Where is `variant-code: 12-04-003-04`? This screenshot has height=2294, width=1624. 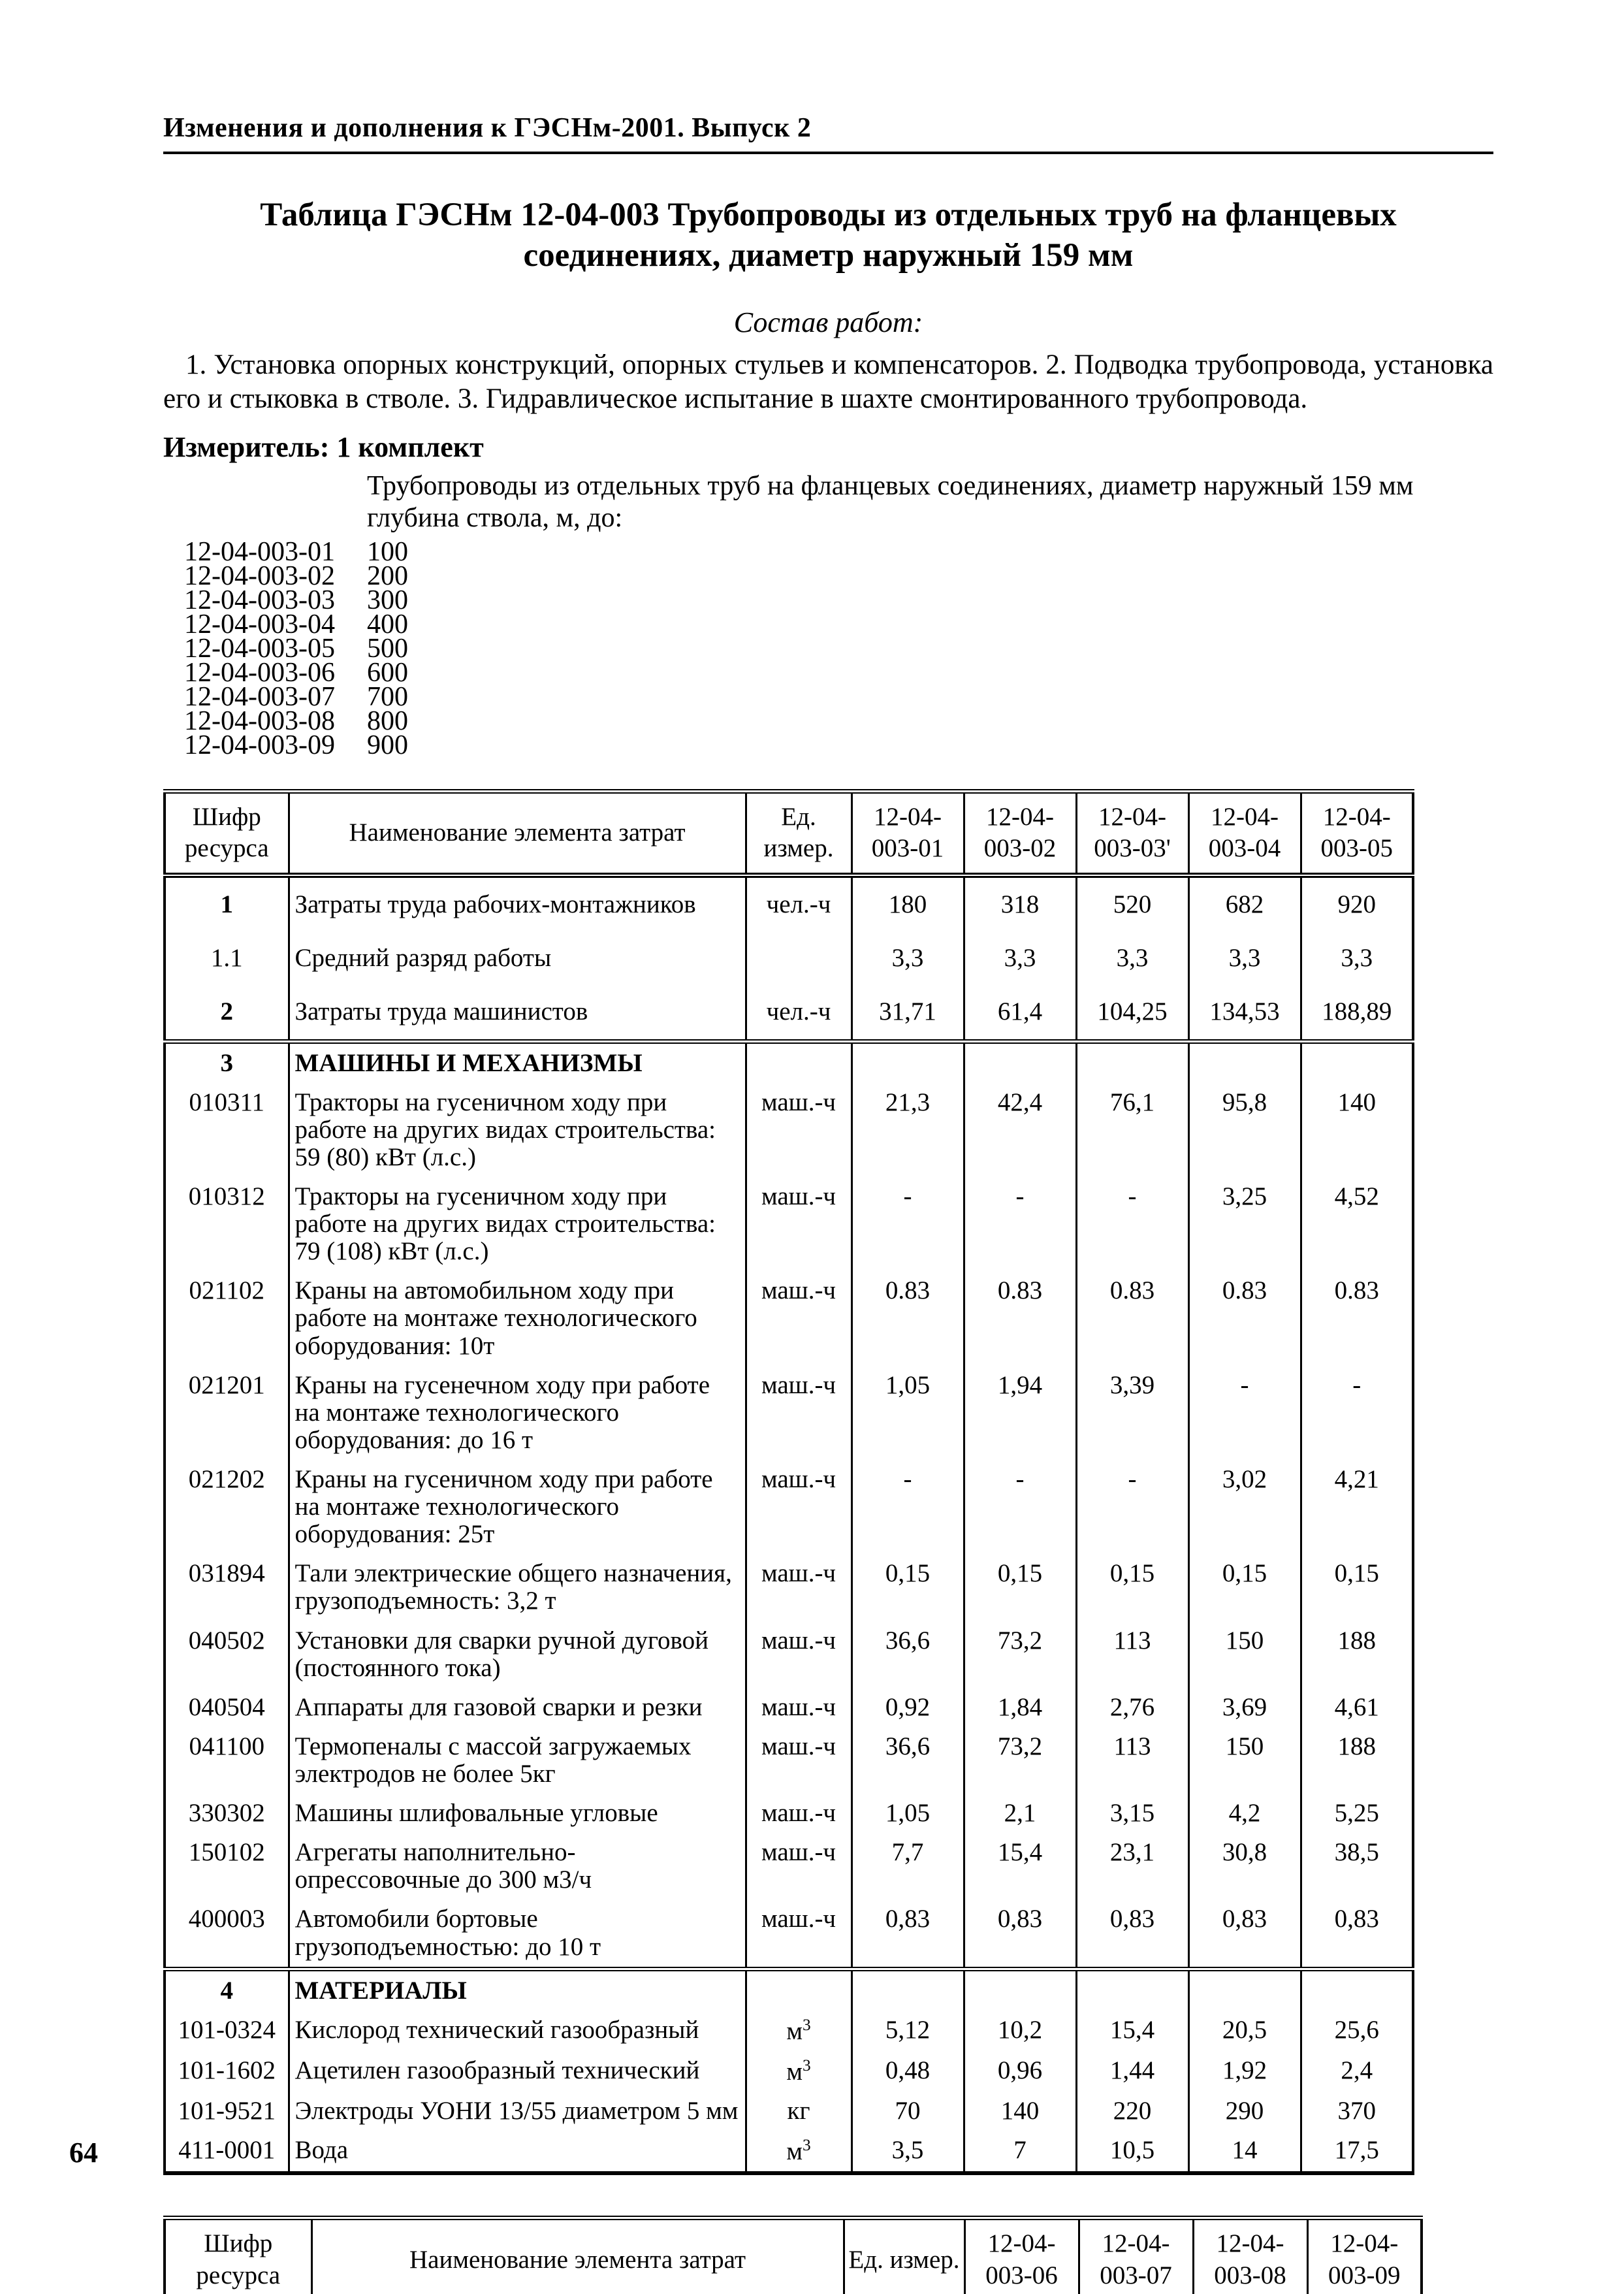
variant-code: 12-04-003-04 is located at coordinates (259, 624).